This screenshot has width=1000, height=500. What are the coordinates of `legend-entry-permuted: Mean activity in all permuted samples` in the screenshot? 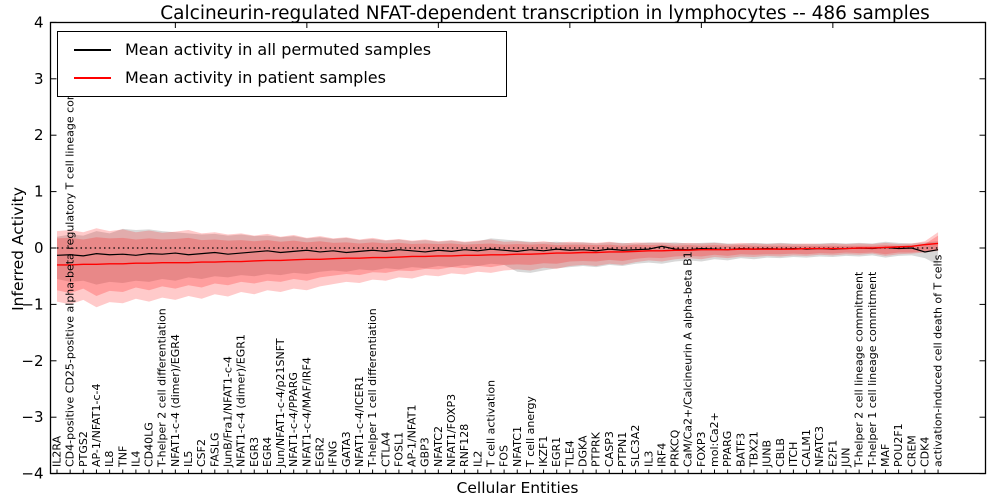 It's located at (290, 50).